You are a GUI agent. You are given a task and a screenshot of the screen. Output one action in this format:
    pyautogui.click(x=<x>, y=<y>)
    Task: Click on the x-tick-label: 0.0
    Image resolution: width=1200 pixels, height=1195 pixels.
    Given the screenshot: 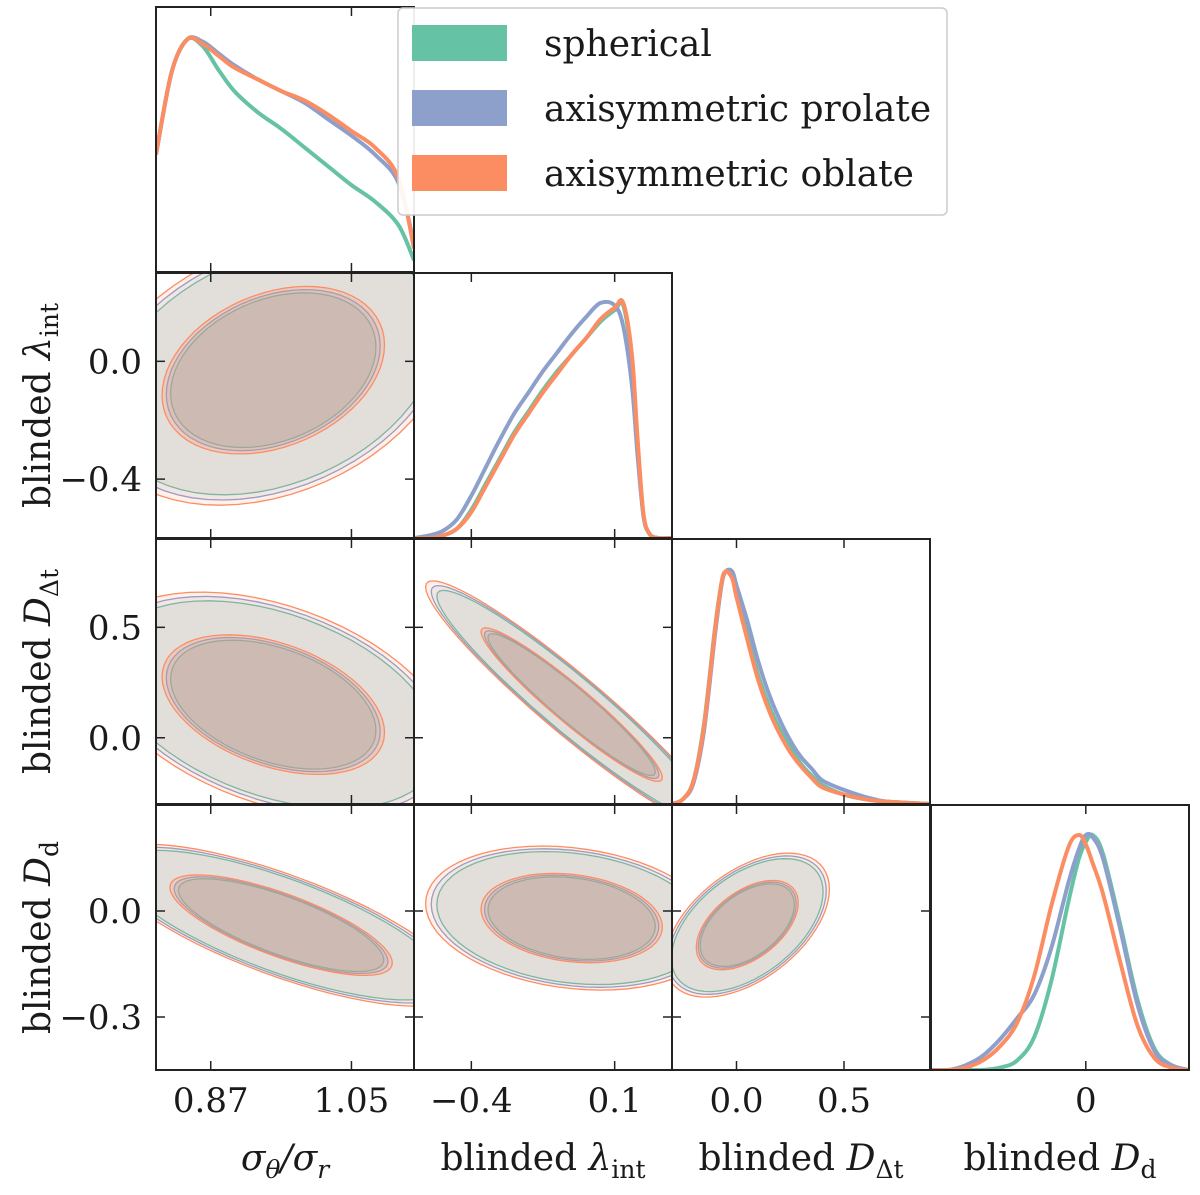 What is the action you would take?
    pyautogui.click(x=736, y=1101)
    